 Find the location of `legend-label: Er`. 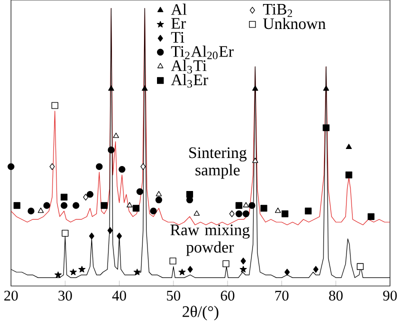

legend-label: Er is located at coordinates (178, 23).